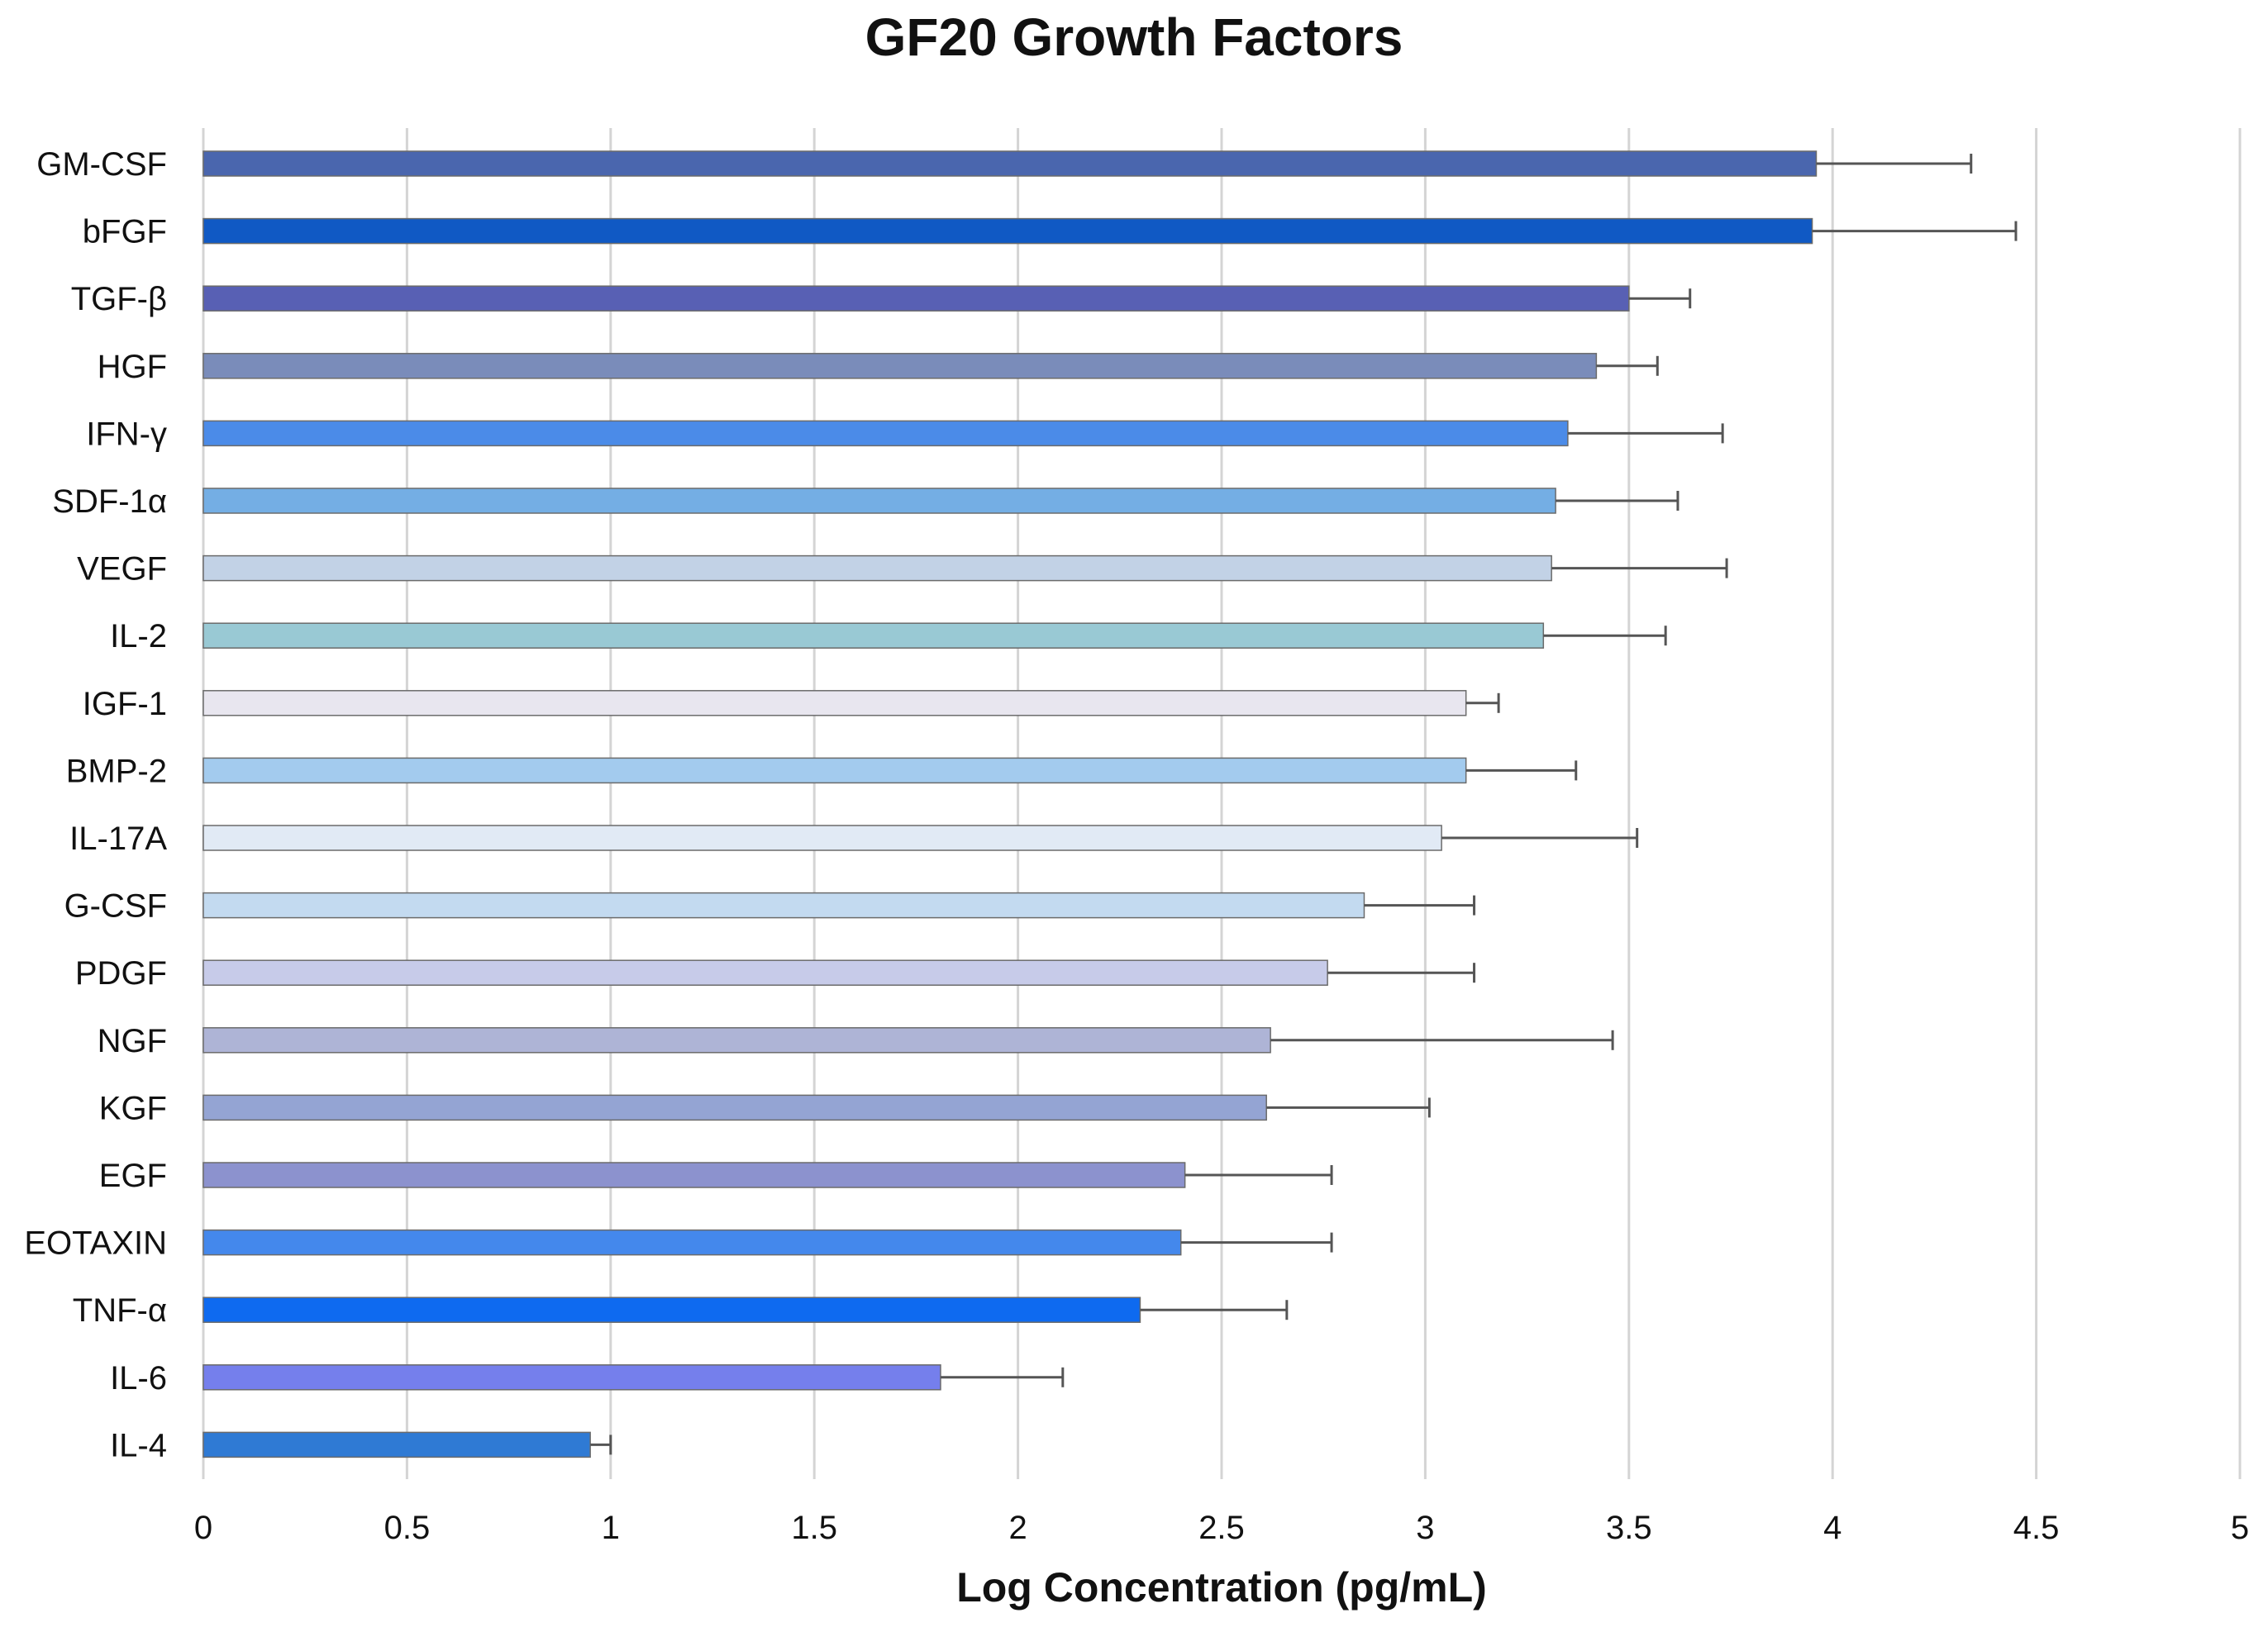 Image resolution: width=2268 pixels, height=1632 pixels. What do you see at coordinates (96, 1243) in the screenshot?
I see `category-label: EOTAXIN` at bounding box center [96, 1243].